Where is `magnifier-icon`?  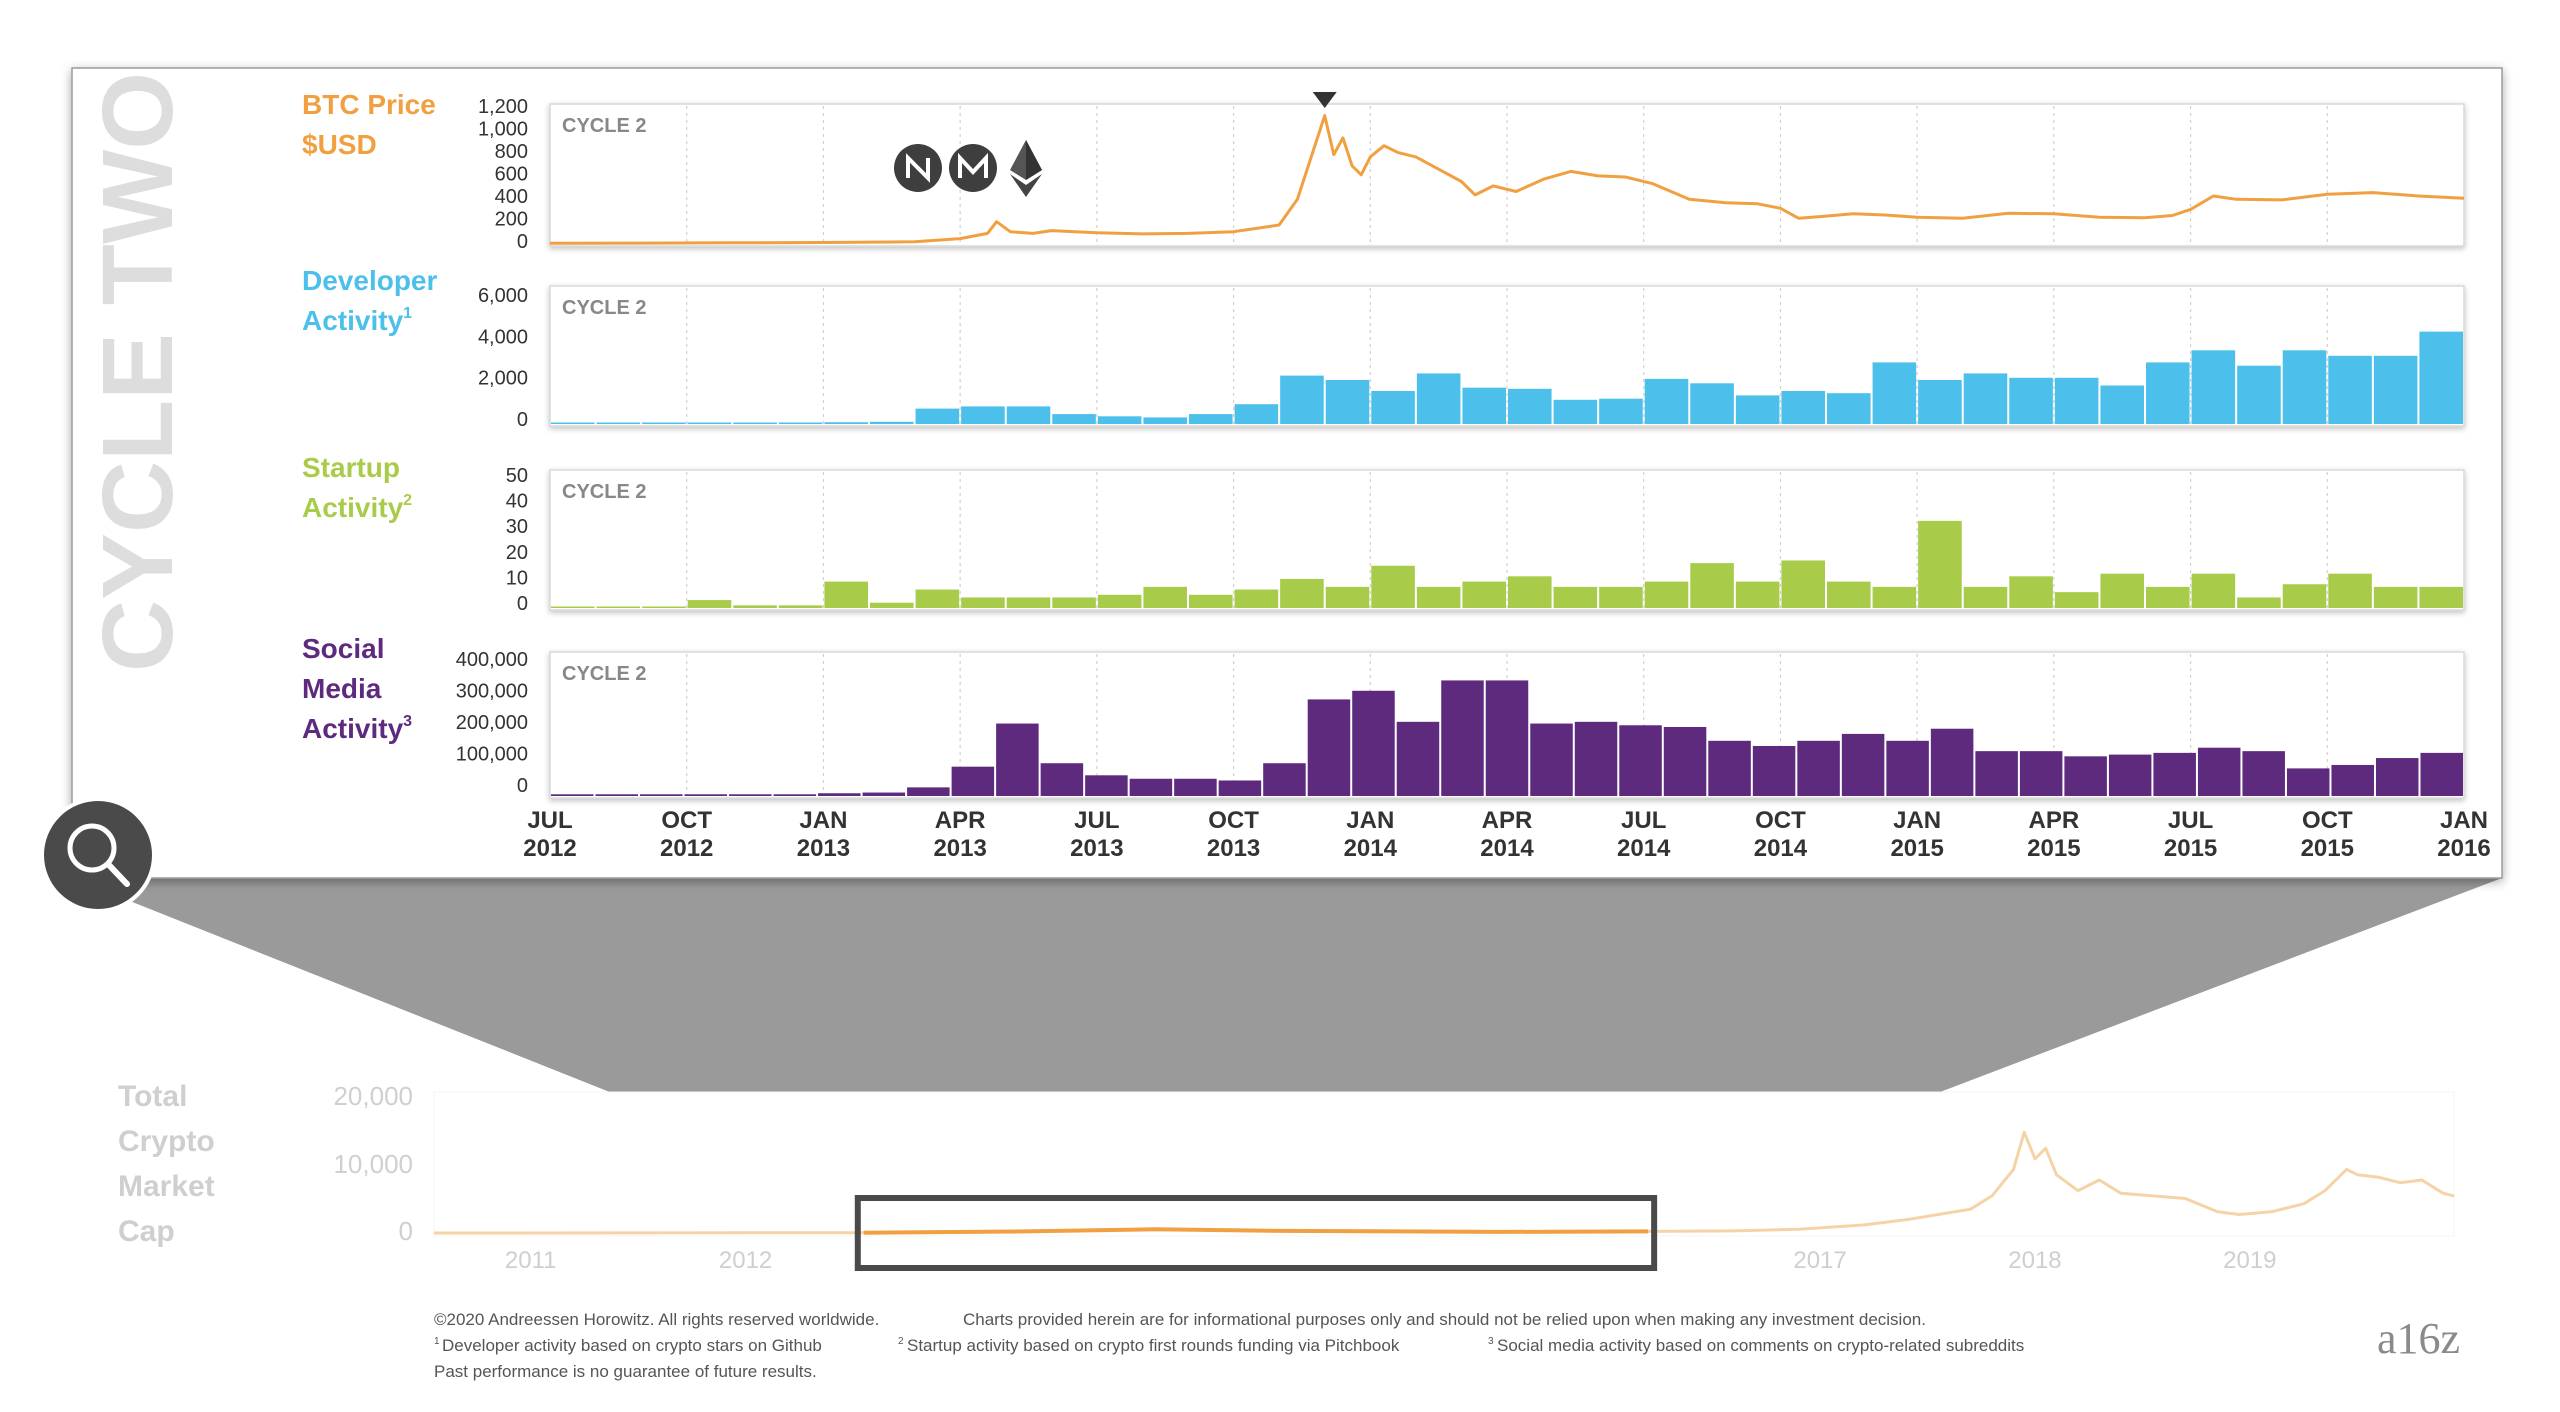
magnifier-icon is located at coordinates (98, 855).